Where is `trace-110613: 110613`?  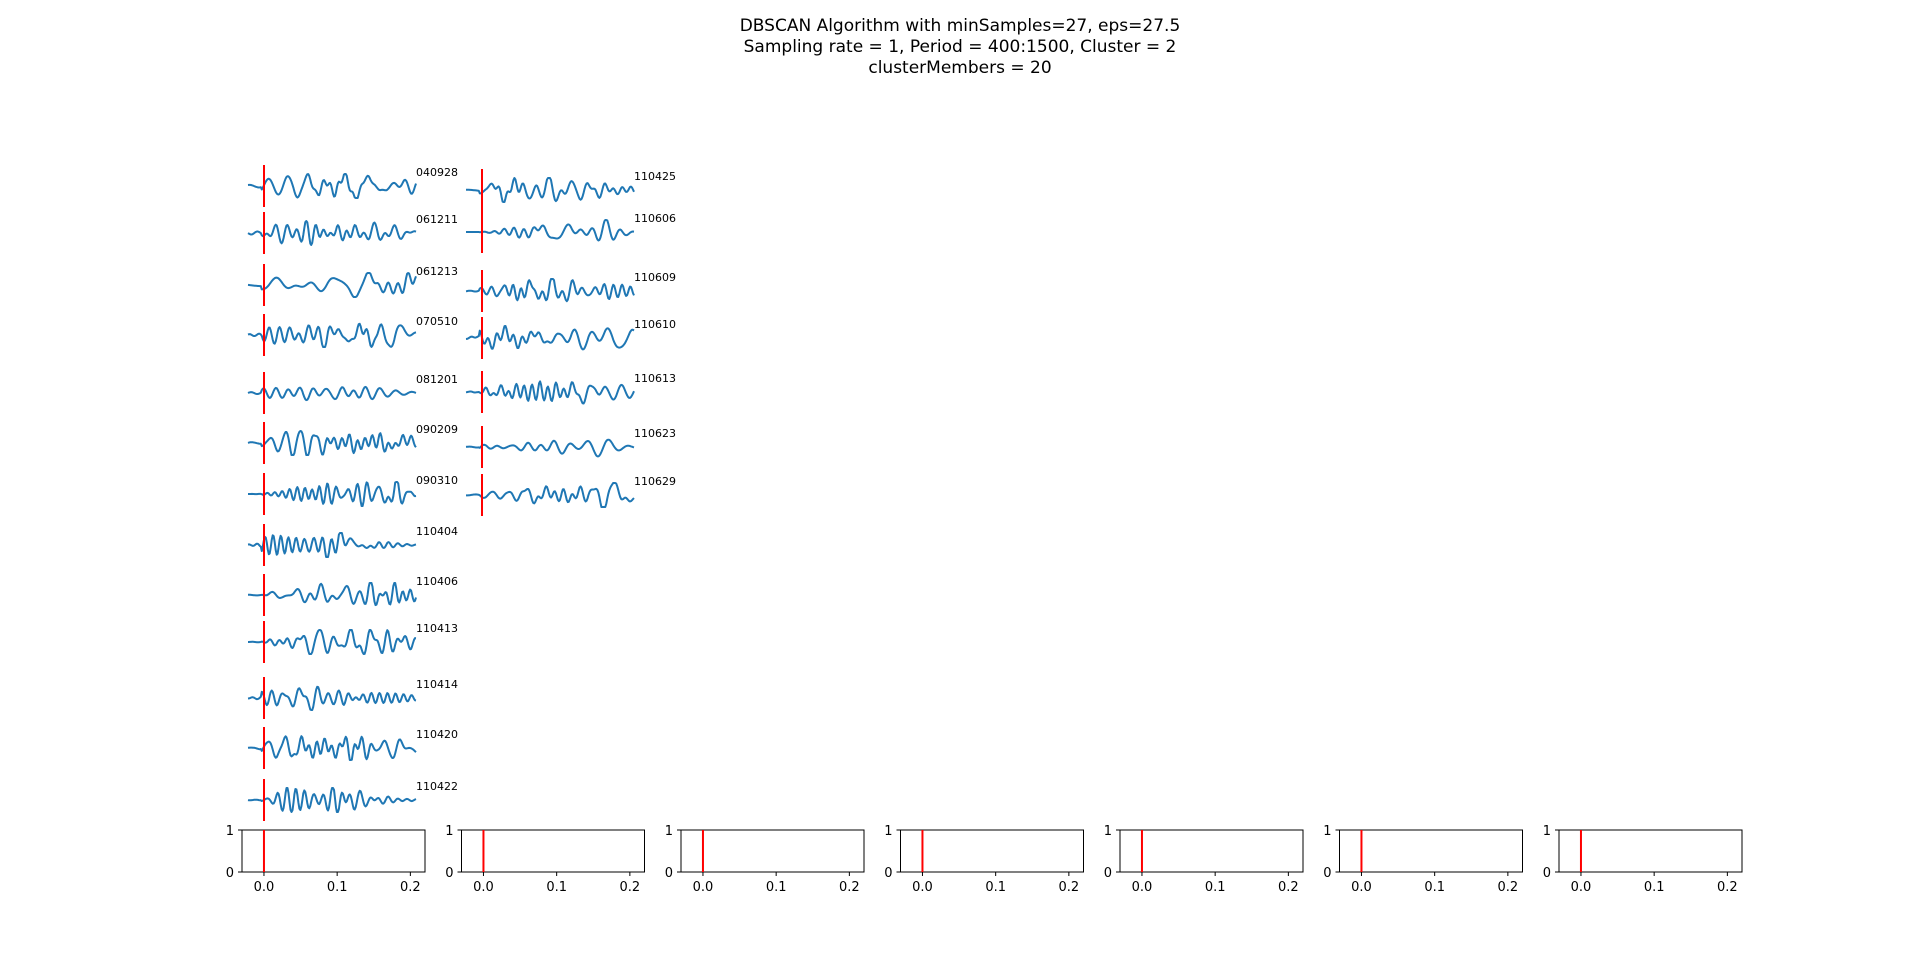 trace-110613: 110613 is located at coordinates (570, 392).